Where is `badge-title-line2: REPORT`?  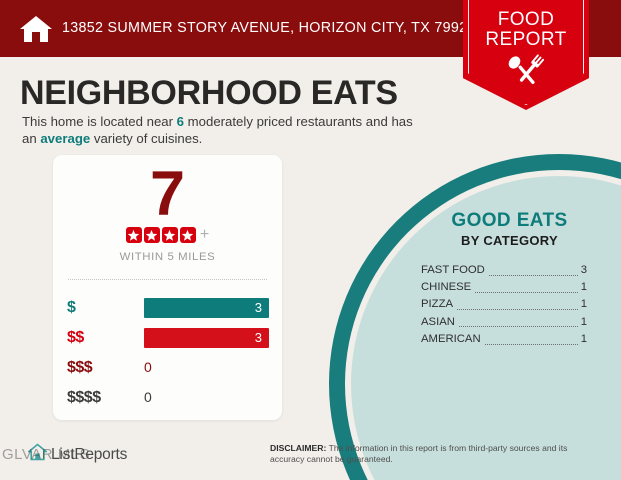
badge-title-line2: REPORT is located at coordinates (526, 39).